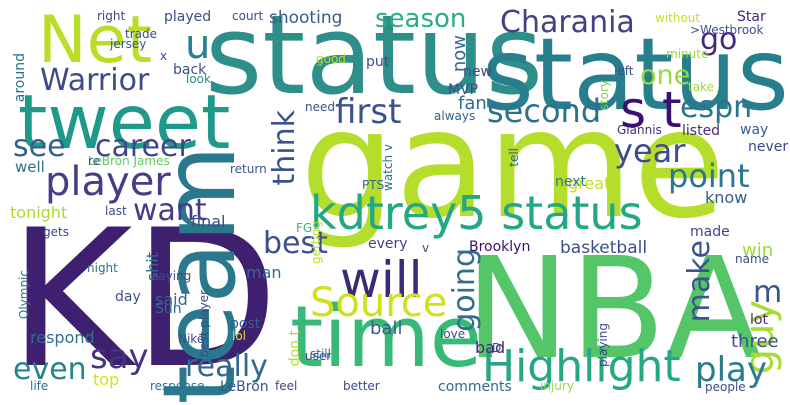 Image resolution: width=790 pixels, height=405 pixels. What do you see at coordinates (295, 243) in the screenshot?
I see `word-best: best` at bounding box center [295, 243].